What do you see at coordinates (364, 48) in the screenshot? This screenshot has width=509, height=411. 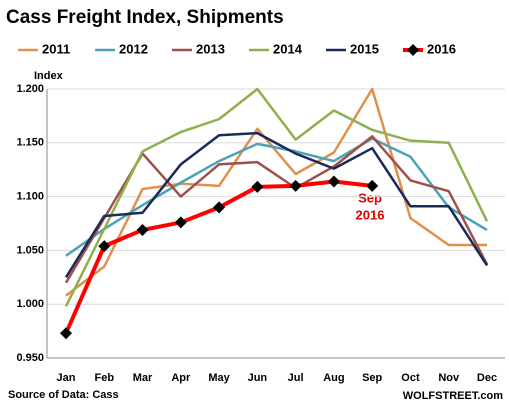 I see `legend-label: 2015` at bounding box center [364, 48].